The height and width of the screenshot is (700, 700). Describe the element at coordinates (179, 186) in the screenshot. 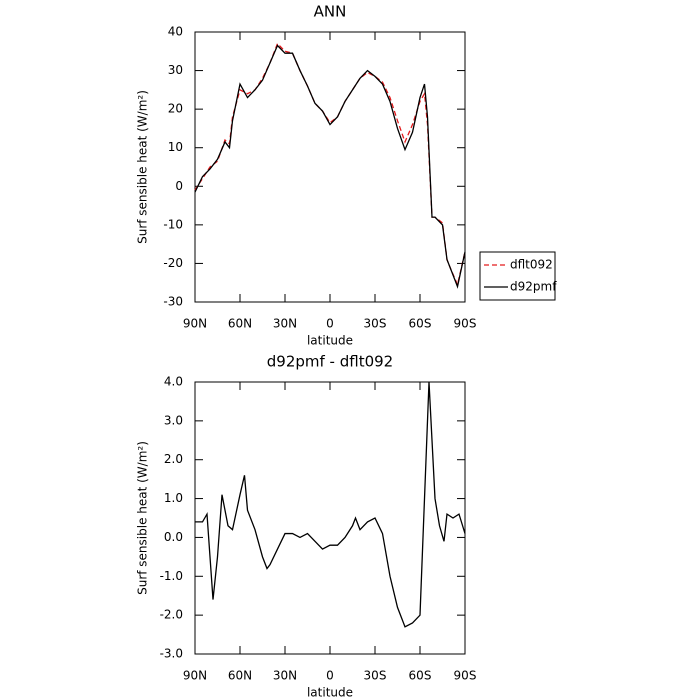

I see `y-tick-label: 0` at that location.